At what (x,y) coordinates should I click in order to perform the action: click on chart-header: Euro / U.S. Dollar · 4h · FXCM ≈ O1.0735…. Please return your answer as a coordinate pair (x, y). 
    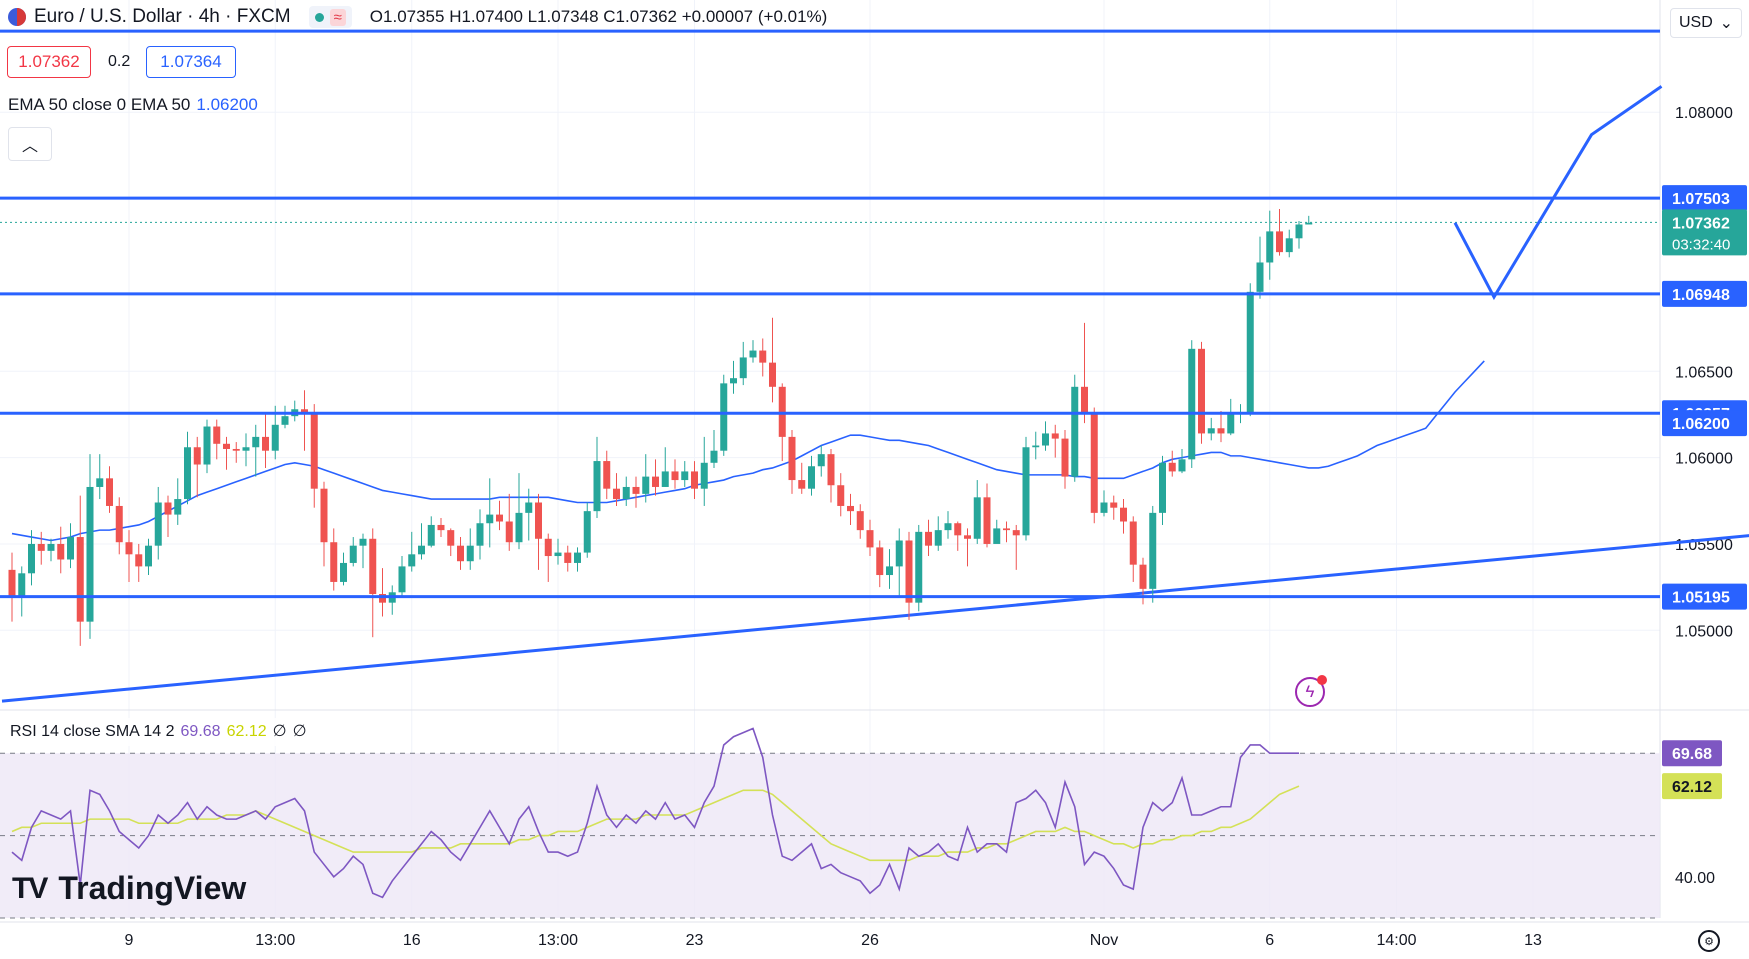
    Looking at the image, I should click on (417, 17).